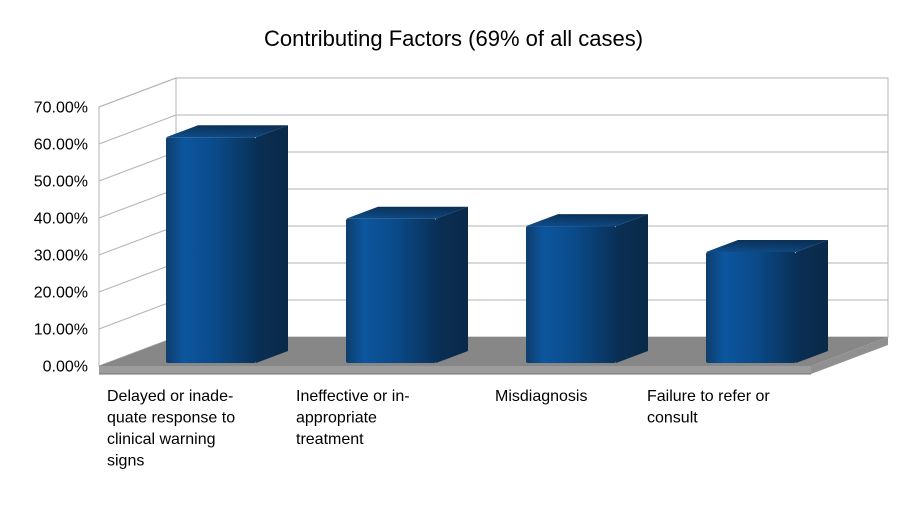 This screenshot has height=510, width=907. I want to click on bar-ineffective-or-inappropriate-treatment-top-face, so click(407, 212).